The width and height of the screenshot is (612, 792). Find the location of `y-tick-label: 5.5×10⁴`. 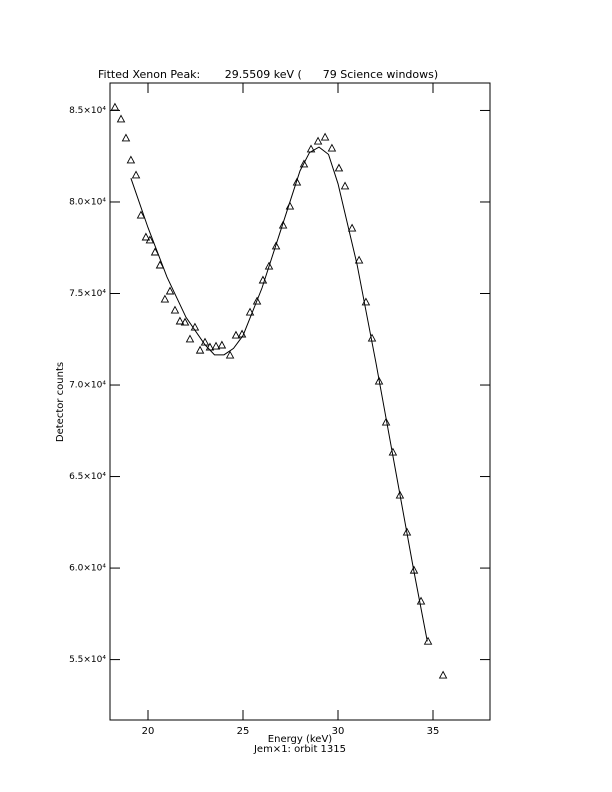

y-tick-label: 5.5×10⁴ is located at coordinates (87, 660).